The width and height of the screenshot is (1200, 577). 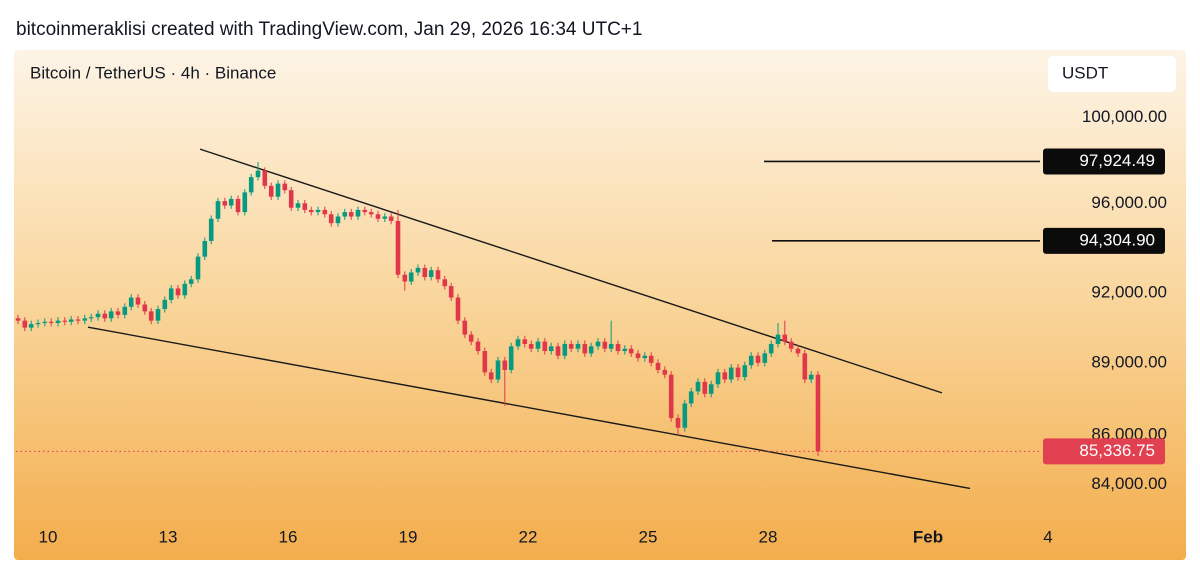 I want to click on last-price-box, so click(x=1104, y=451).